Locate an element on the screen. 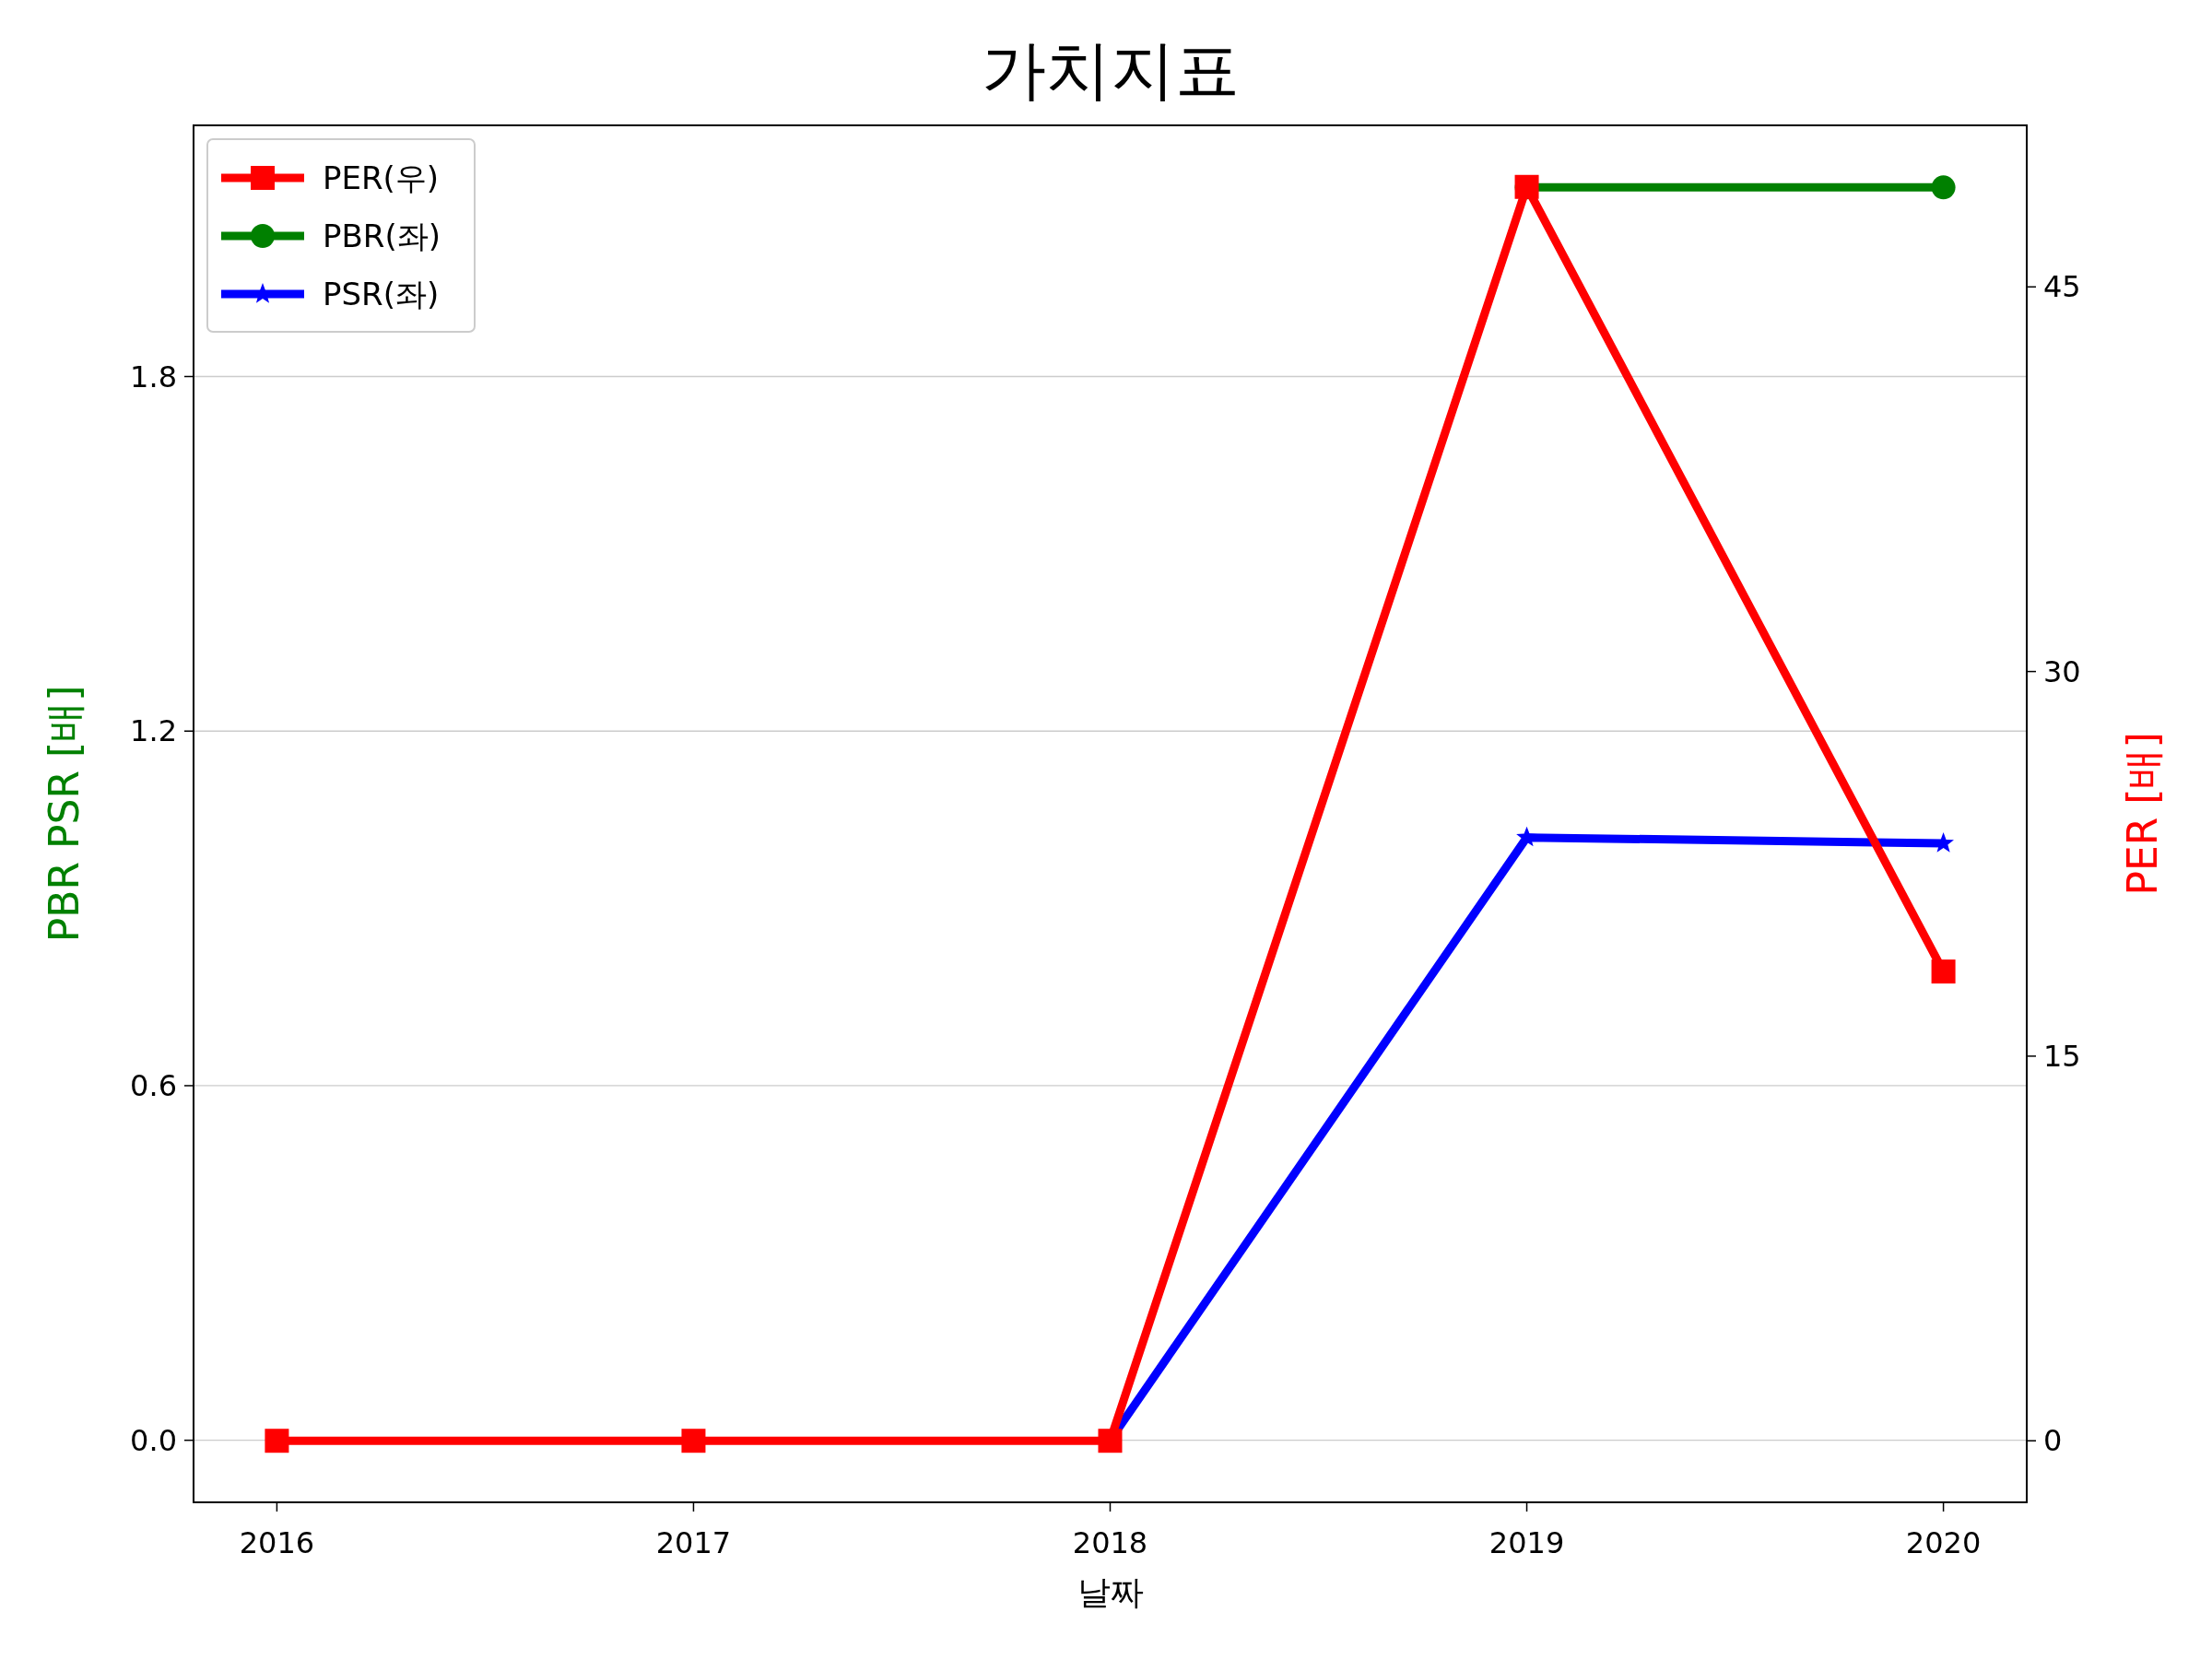 This screenshot has width=2212, height=1659. x-tick-label: 2019 is located at coordinates (1526, 1542).